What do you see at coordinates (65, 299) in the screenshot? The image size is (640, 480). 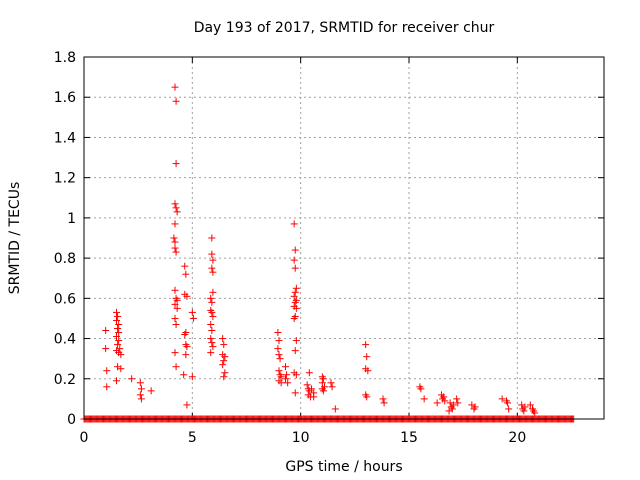 I see `y-tick-label: 0.6` at bounding box center [65, 299].